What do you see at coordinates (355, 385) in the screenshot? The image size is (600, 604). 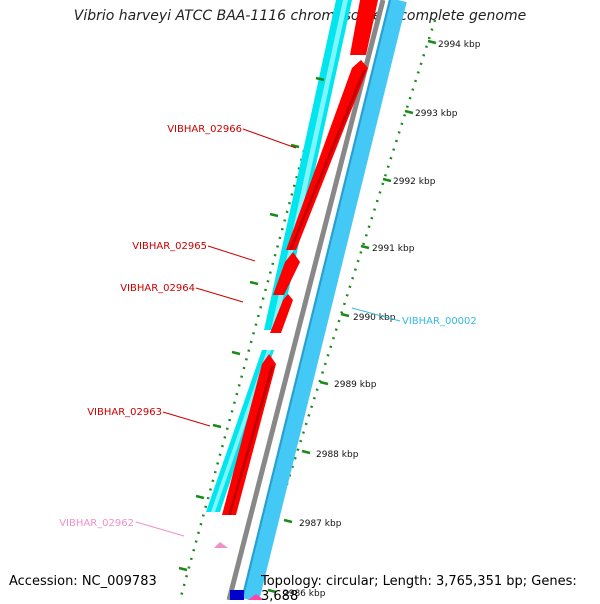 I see `tick-label: 2989 kbp` at bounding box center [355, 385].